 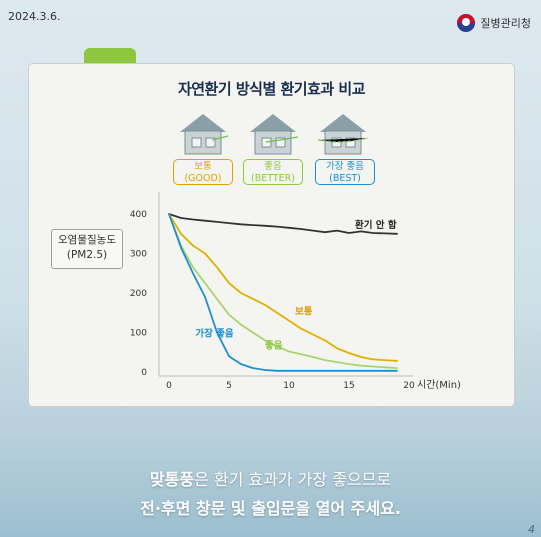 I want to click on date-label: 2024.3.6., so click(x=34, y=16).